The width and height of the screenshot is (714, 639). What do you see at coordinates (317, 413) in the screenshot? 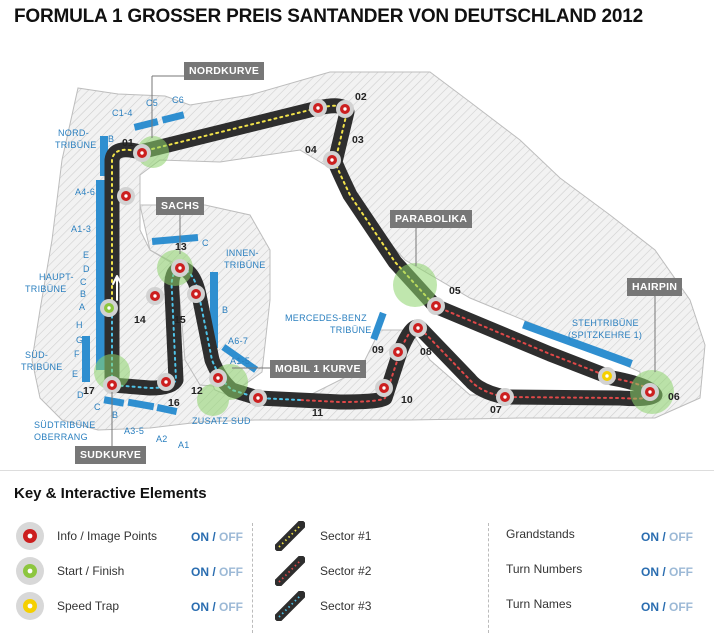
I see `turn-11: 11` at bounding box center [317, 413].